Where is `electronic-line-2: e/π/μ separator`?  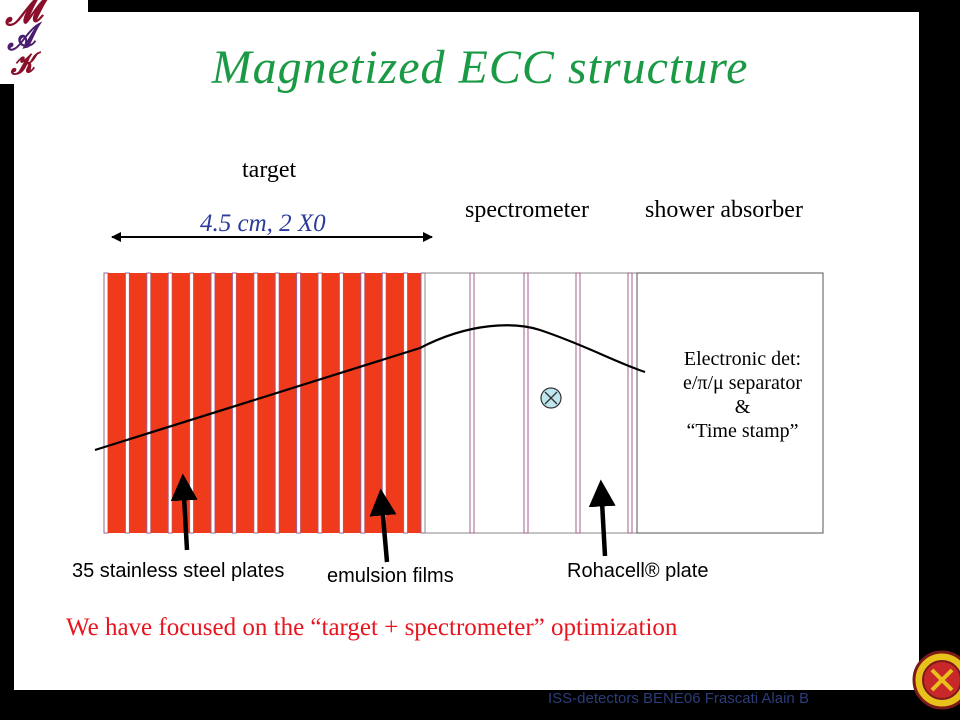
electronic-line-2: e/π/μ separator is located at coordinates (742, 383).